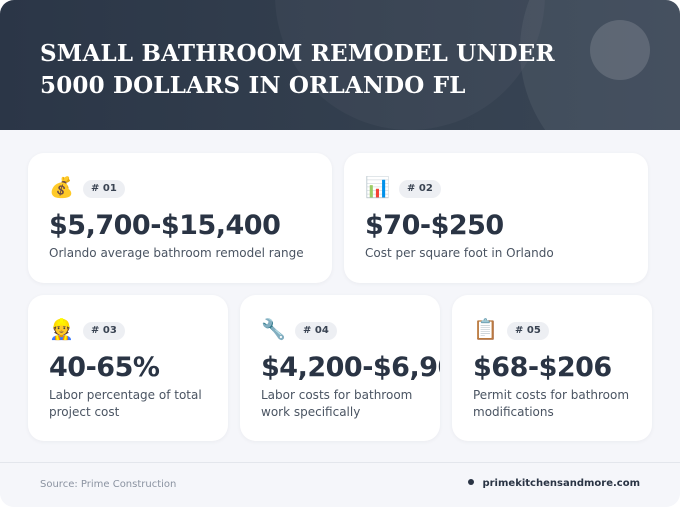 The height and width of the screenshot is (507, 680). What do you see at coordinates (420, 189) in the screenshot?
I see `card-number-badge: # 02` at bounding box center [420, 189].